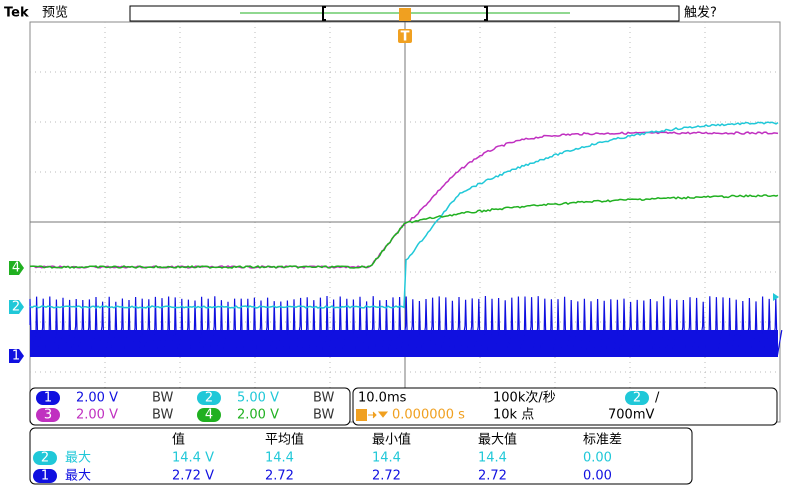 This screenshot has width=793, height=486. Describe the element at coordinates (428, 415) in the screenshot. I see `trigger-position: 0.000000 s` at that location.